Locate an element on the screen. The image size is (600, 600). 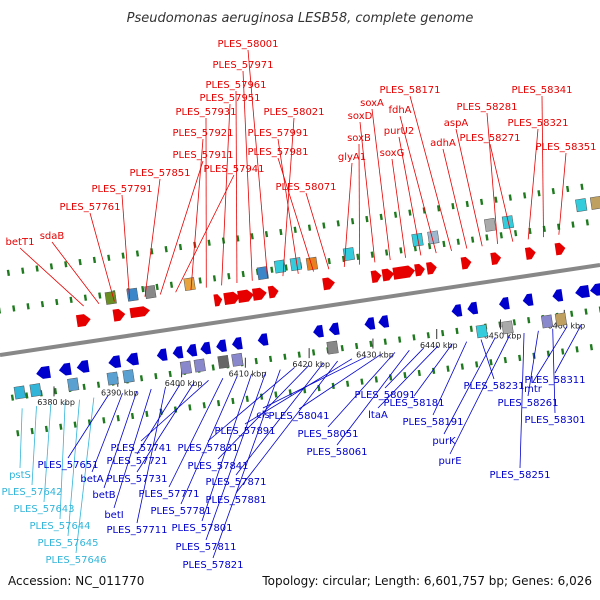
bottom-gene-label: PLES_57643 is located at coordinates (43, 509).